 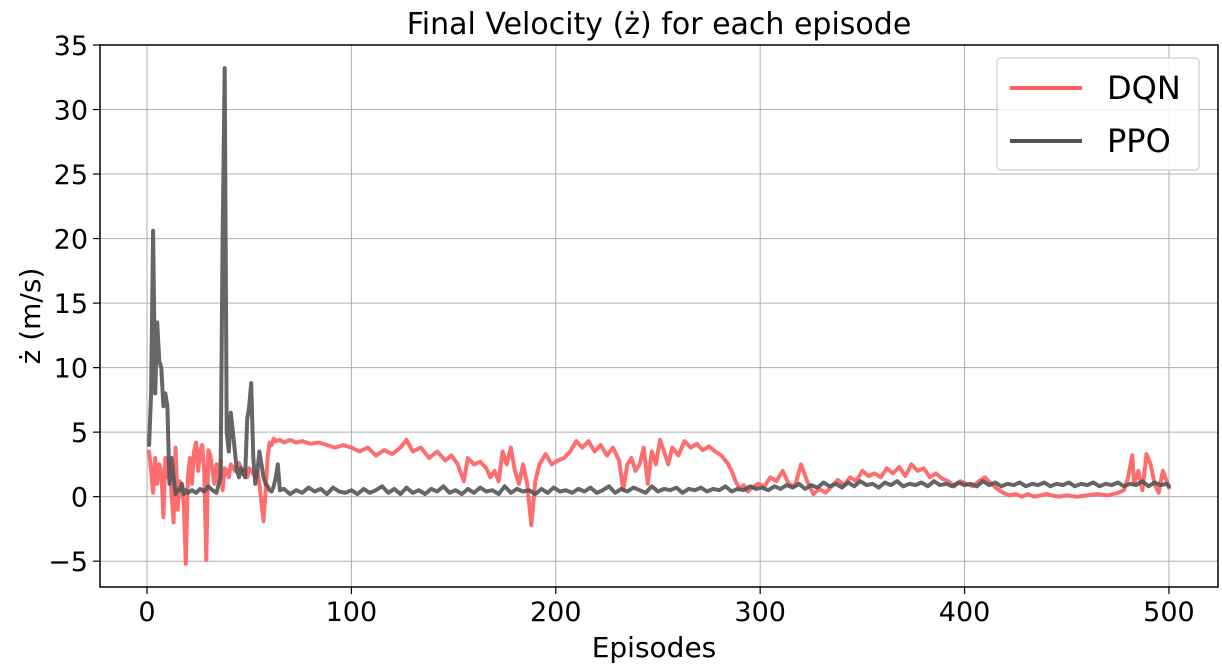 I want to click on legend-label-dqn: DQN, so click(x=1144, y=88).